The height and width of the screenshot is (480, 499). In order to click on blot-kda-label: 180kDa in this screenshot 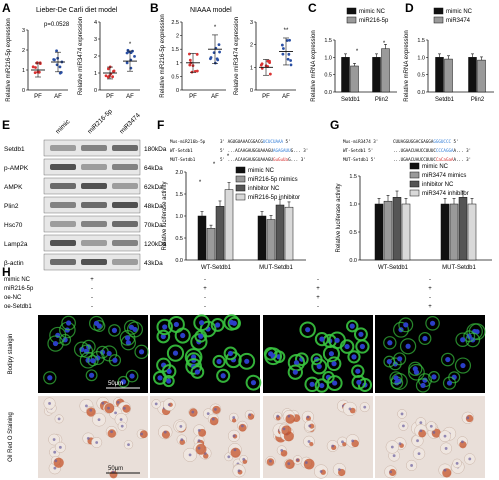, I will do `click(155, 149)`.